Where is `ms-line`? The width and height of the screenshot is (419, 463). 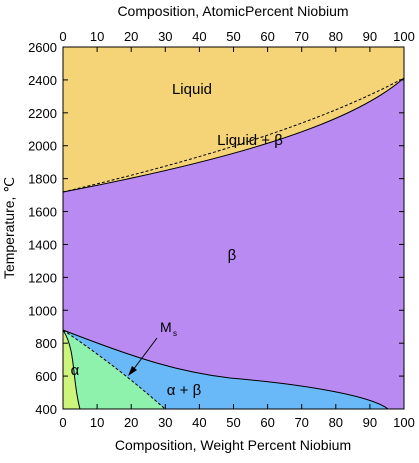
ms-line is located at coordinates (114, 369).